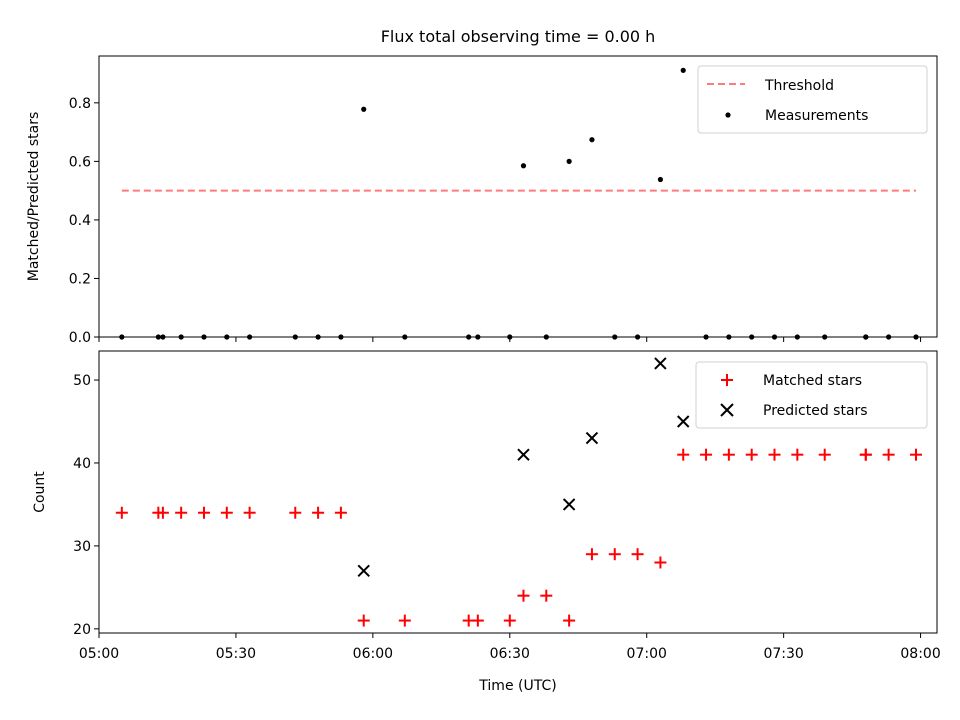 The image size is (960, 720). I want to click on count-ytick-label: 30, so click(82, 547).